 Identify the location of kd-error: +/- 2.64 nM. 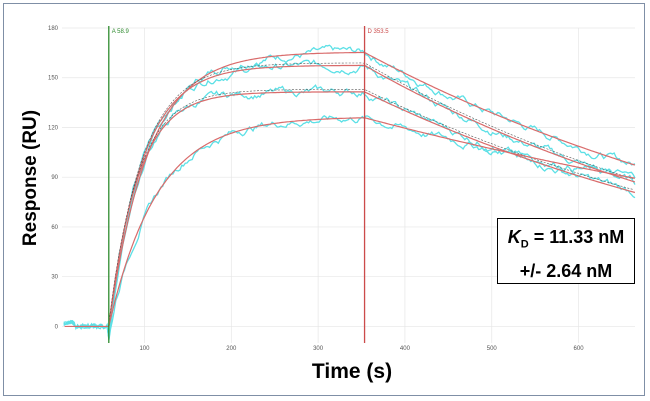
(566, 270).